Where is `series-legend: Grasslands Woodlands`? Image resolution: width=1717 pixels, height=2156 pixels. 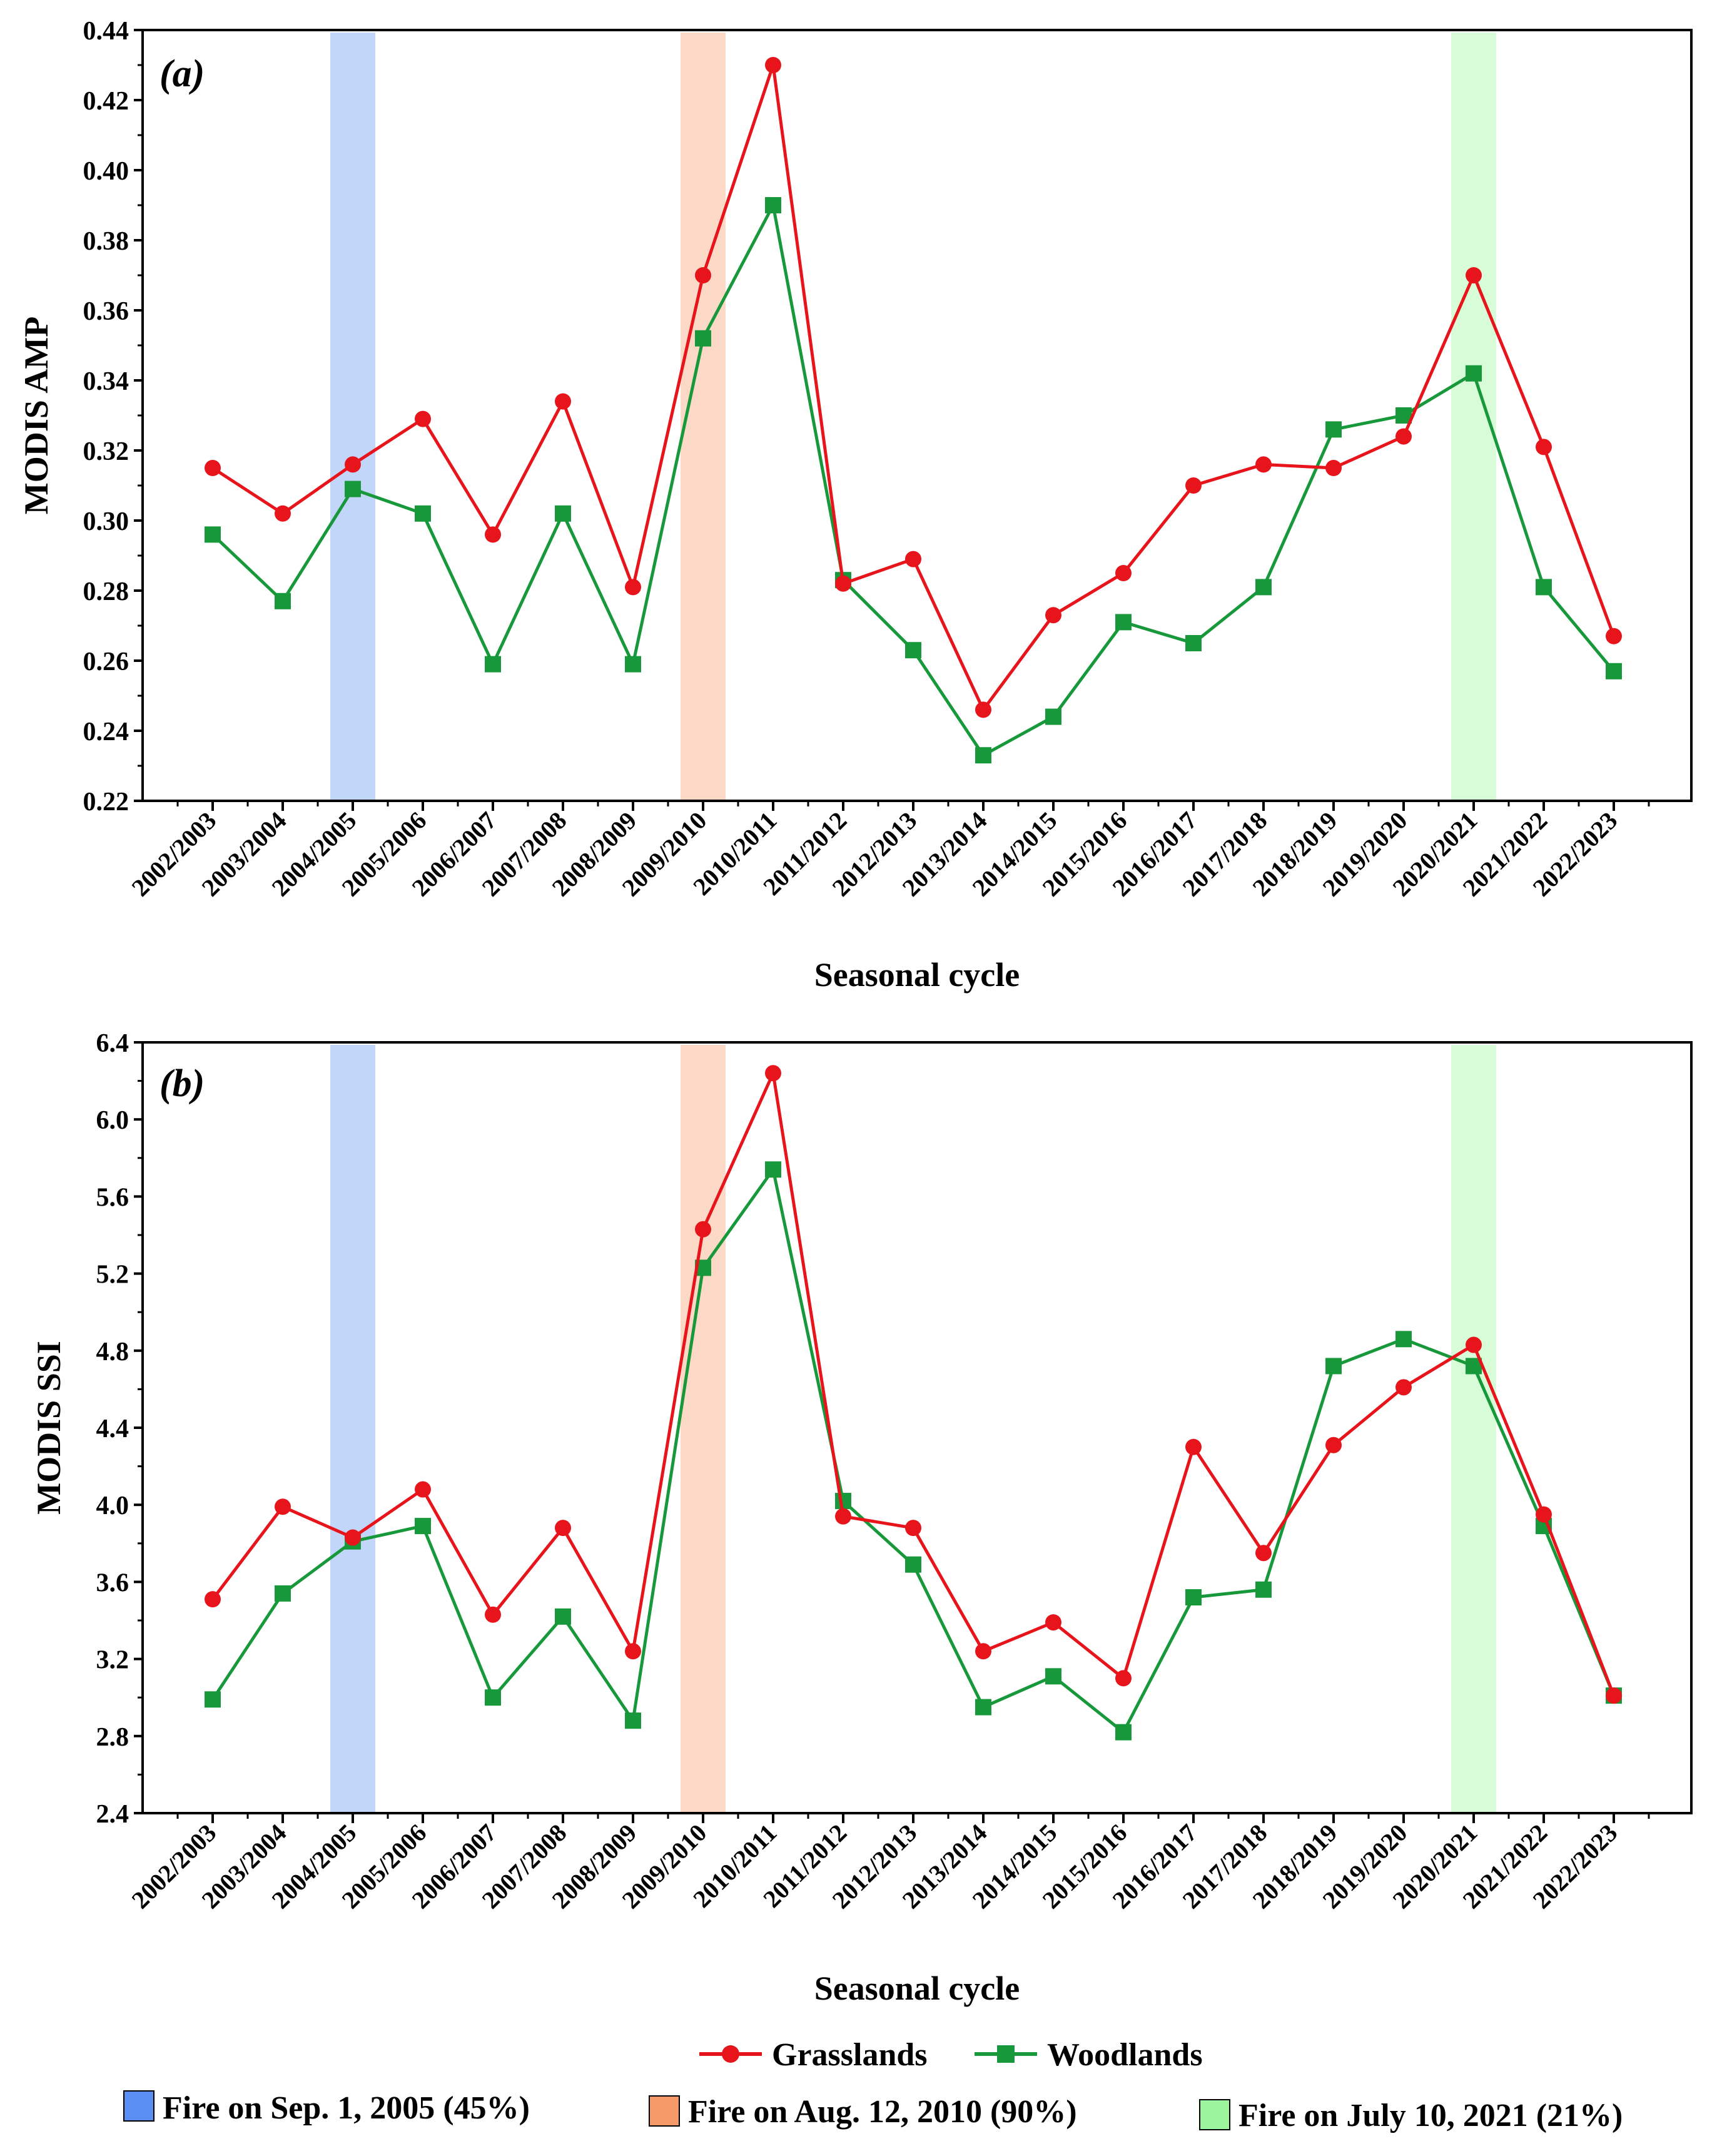 series-legend: Grasslands Woodlands is located at coordinates (951, 2055).